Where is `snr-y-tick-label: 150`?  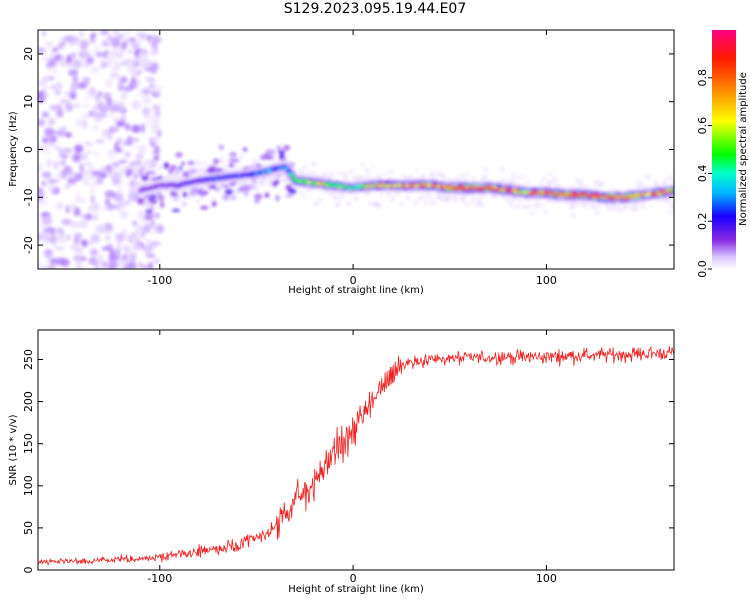 snr-y-tick-label: 150 is located at coordinates (28, 443).